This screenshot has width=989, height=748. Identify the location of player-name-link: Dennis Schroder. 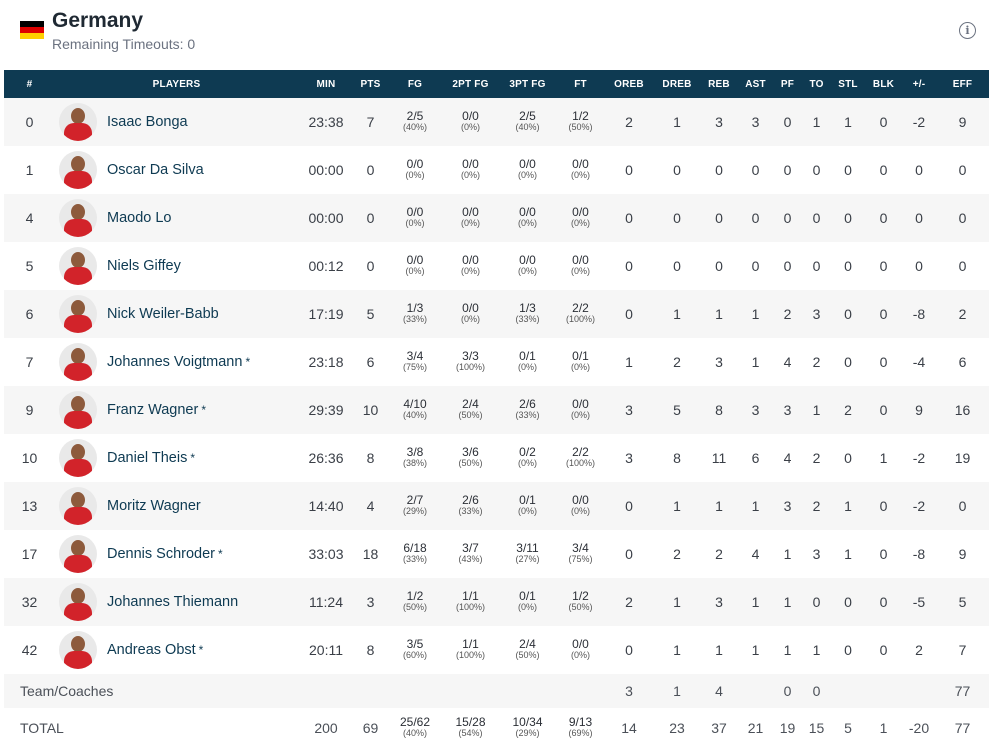
(161, 554).